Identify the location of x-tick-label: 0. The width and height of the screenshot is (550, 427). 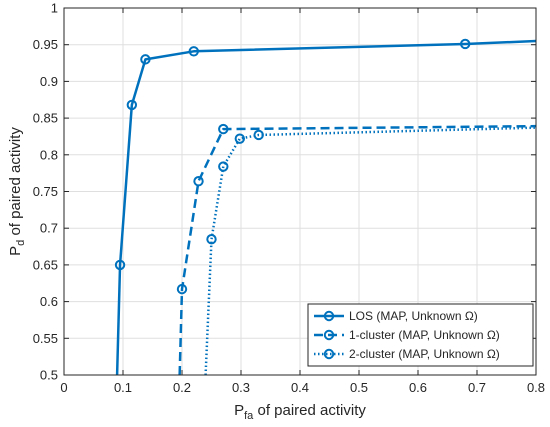
(63, 387).